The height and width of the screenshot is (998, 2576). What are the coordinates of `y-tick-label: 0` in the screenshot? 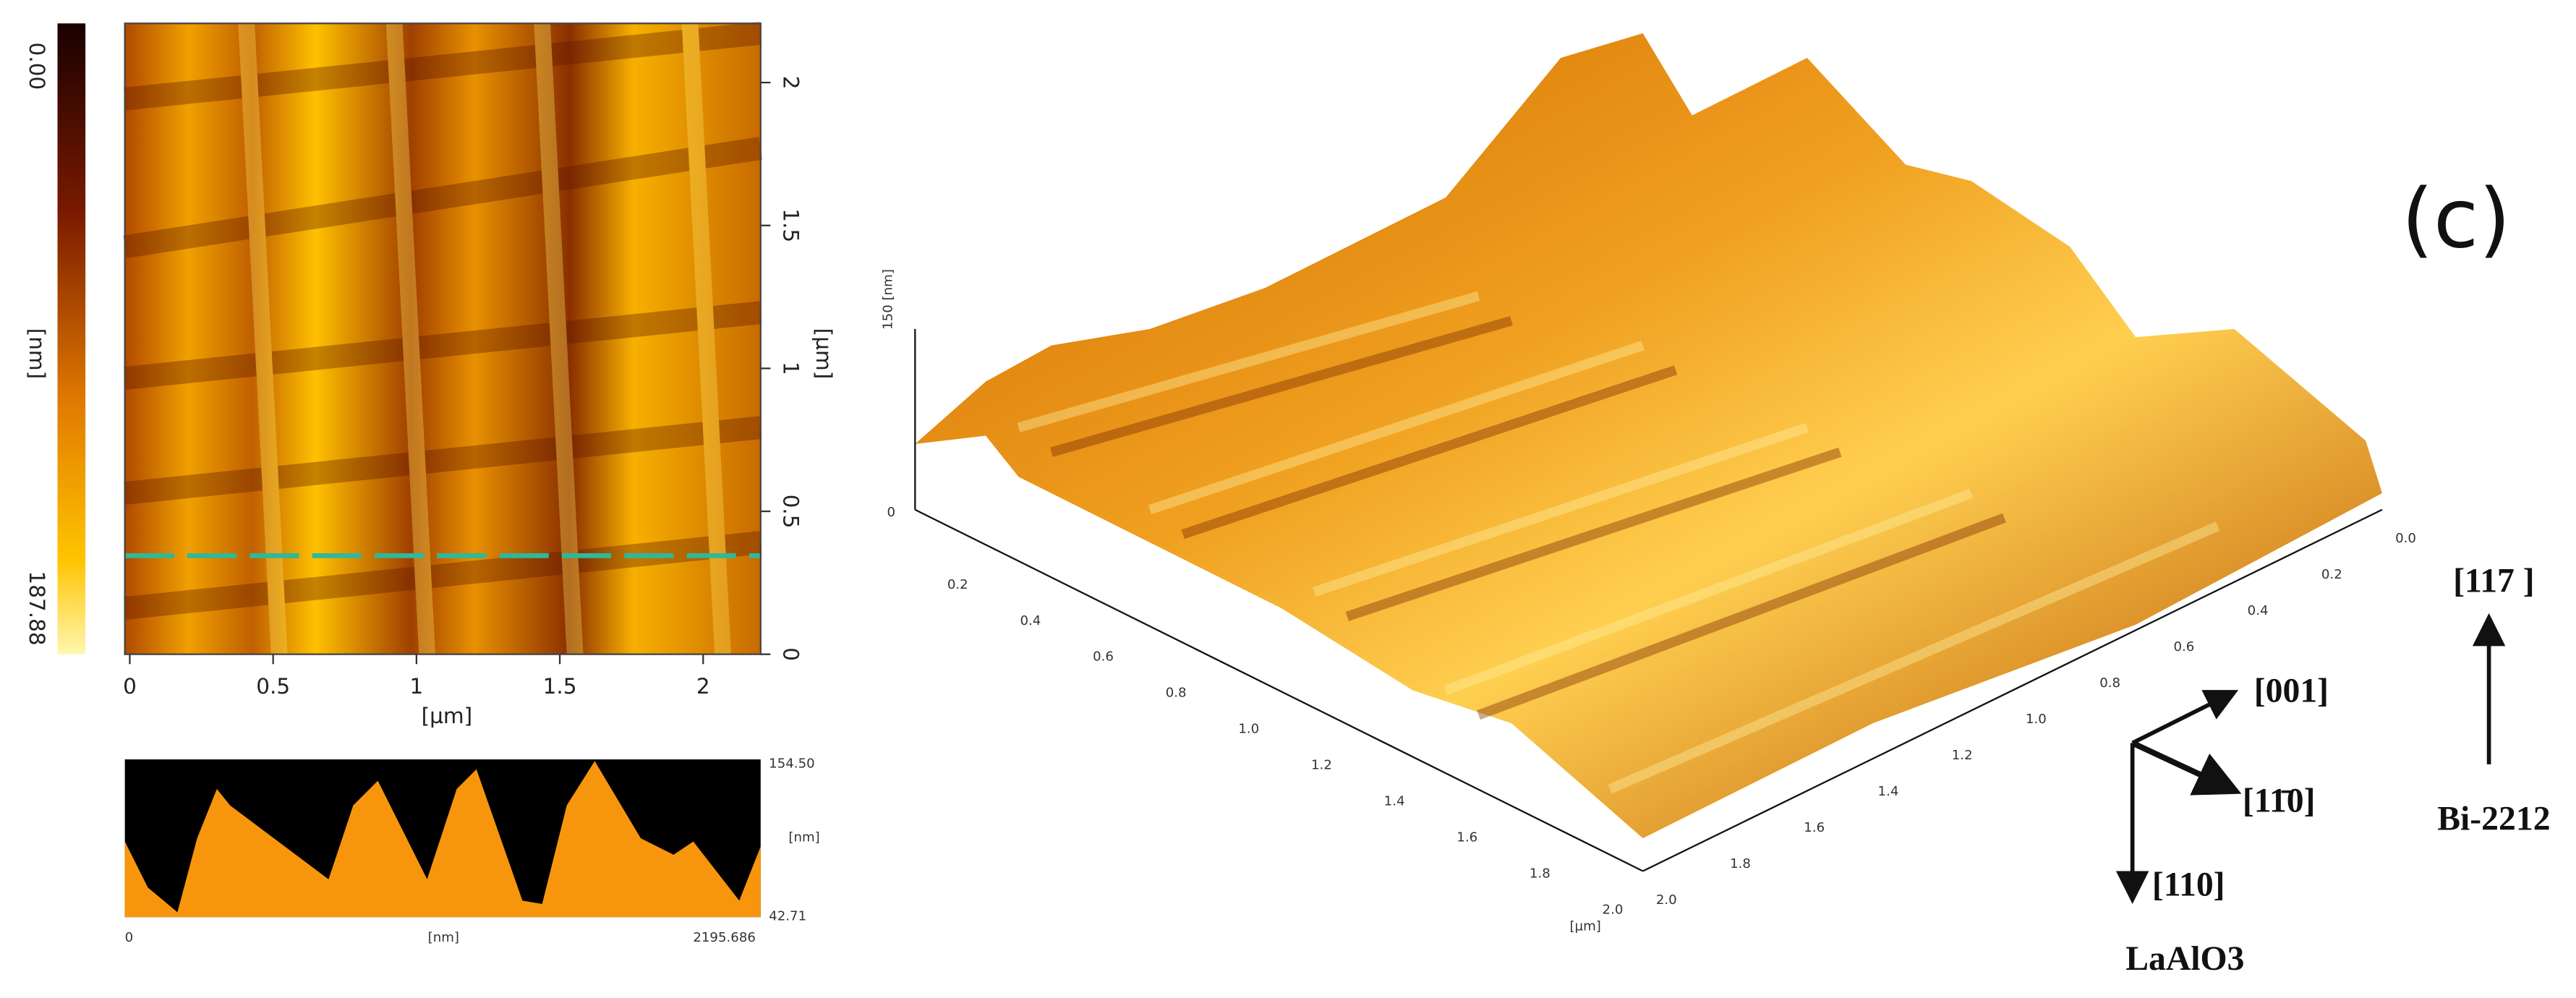 It's located at (791, 654).